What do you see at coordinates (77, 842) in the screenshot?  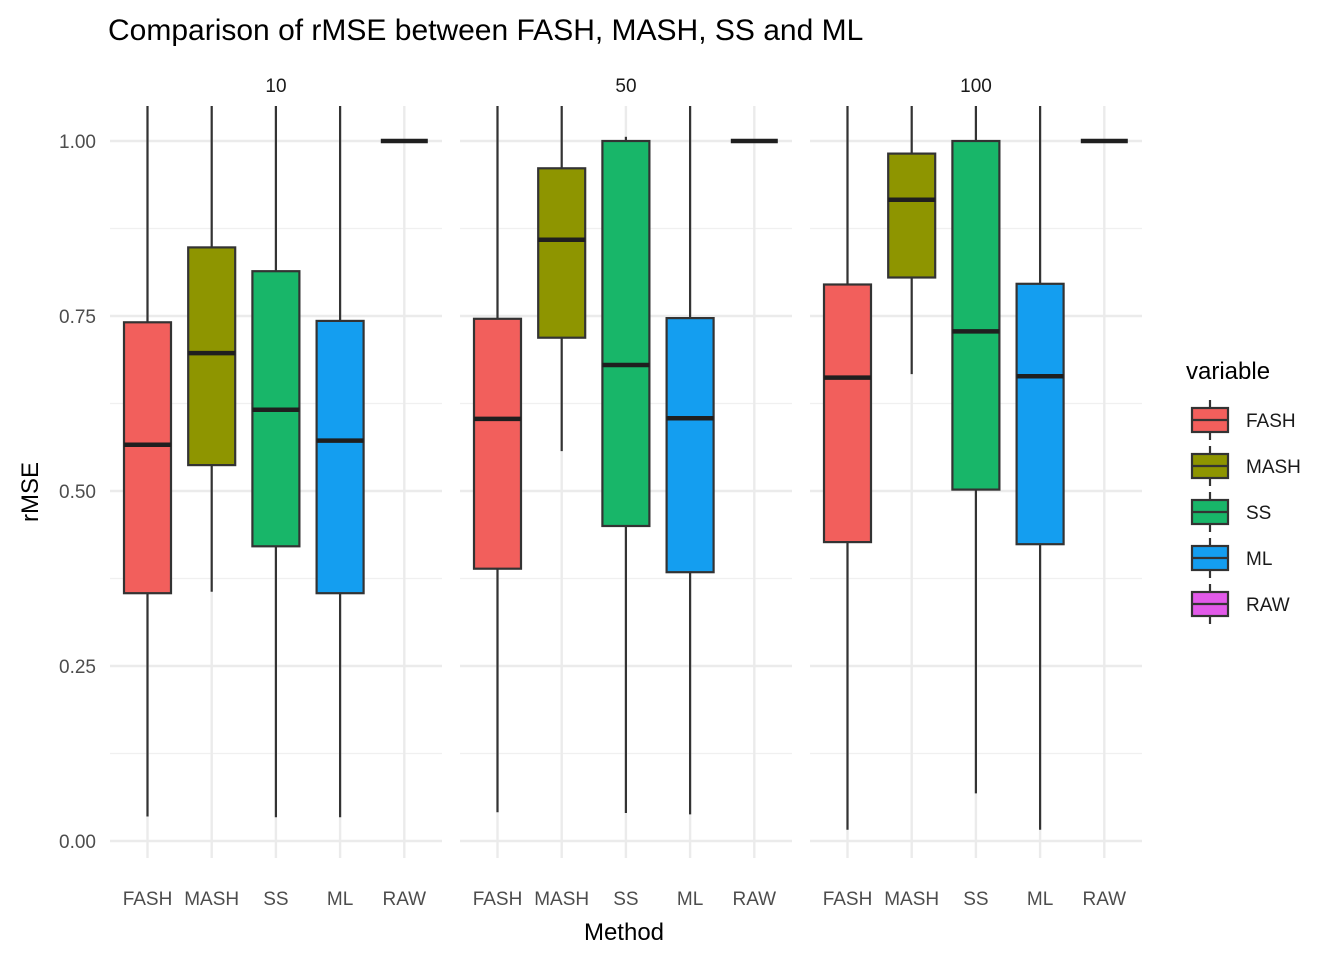 I see `y-tick-label: 0.00` at bounding box center [77, 842].